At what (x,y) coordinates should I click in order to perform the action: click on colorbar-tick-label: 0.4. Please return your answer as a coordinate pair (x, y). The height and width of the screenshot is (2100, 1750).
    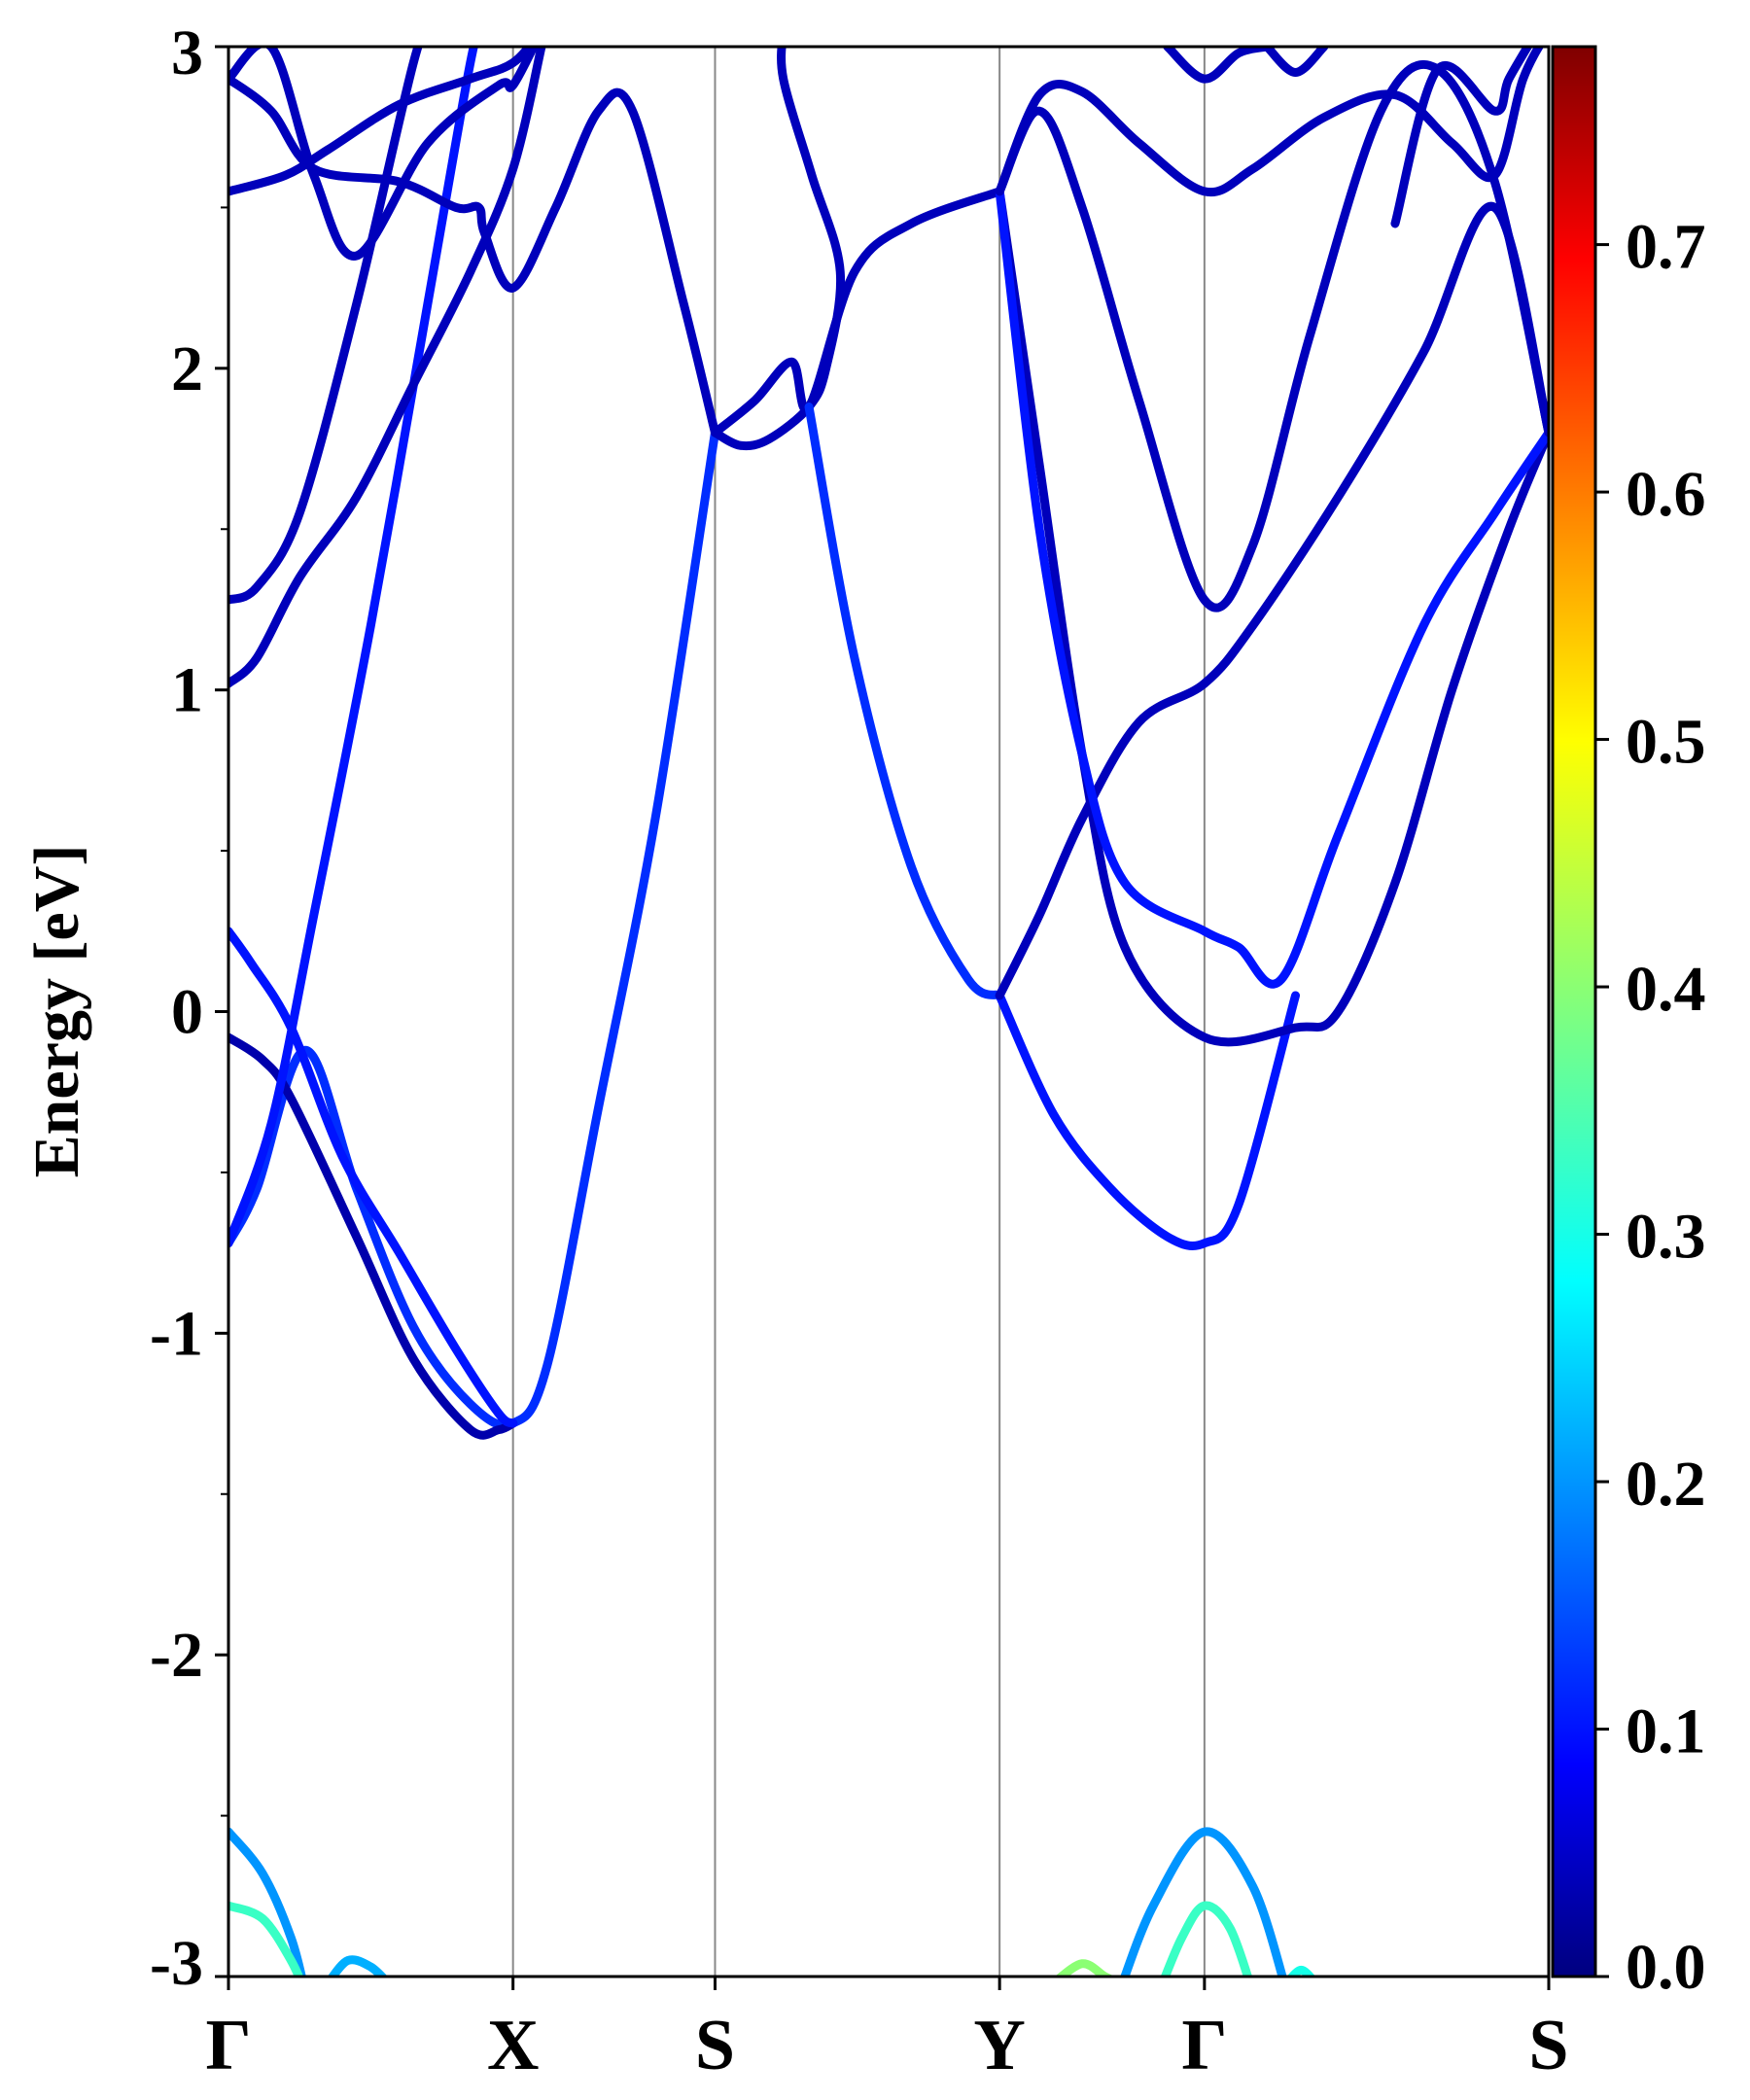
    Looking at the image, I should click on (1666, 989).